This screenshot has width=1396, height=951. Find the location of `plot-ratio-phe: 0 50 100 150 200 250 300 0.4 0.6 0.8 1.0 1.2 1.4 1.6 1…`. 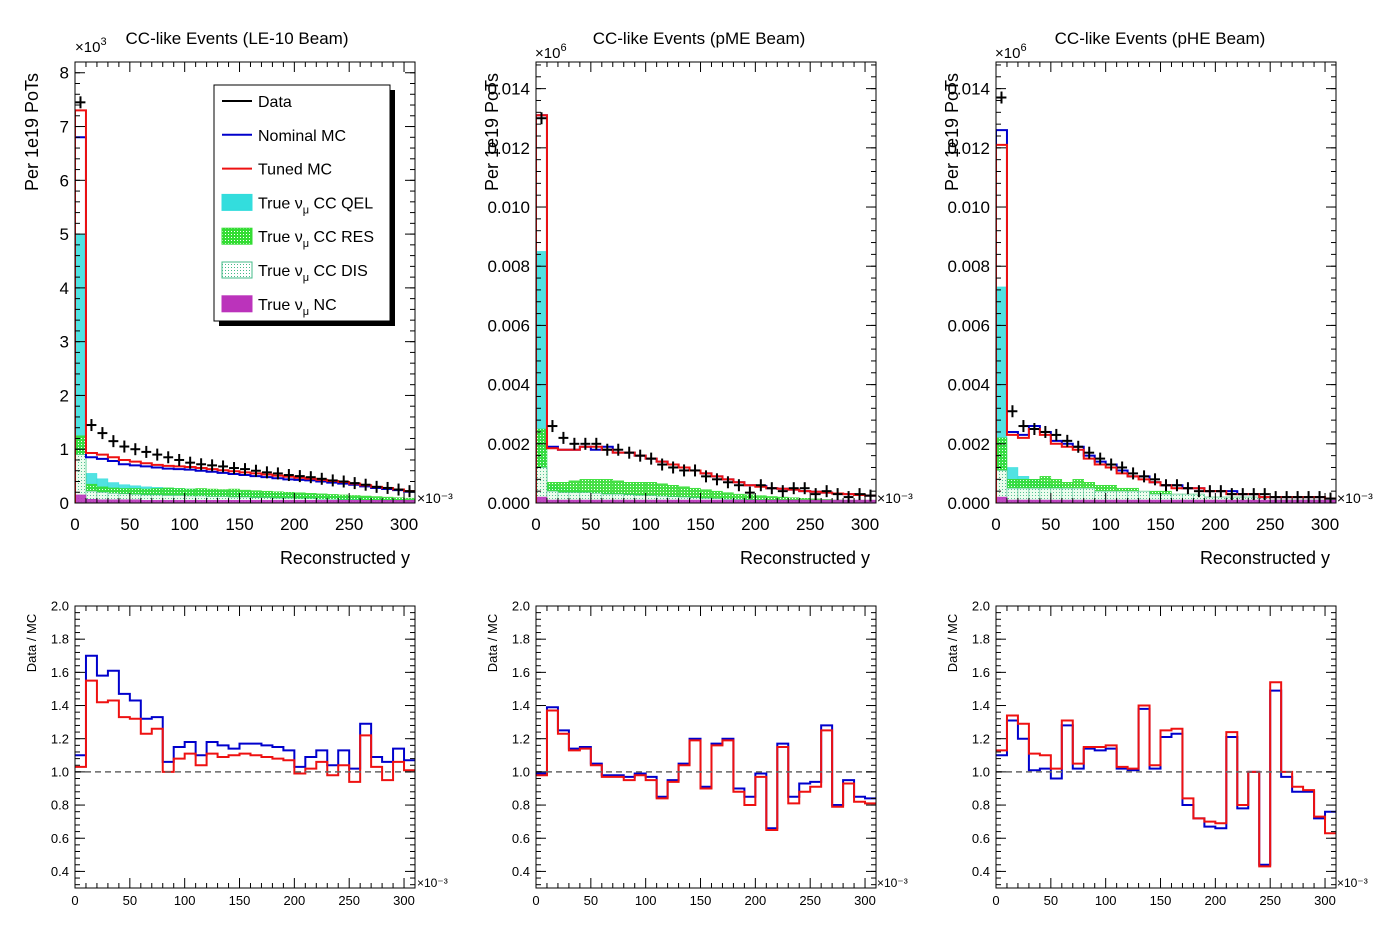

plot-ratio-phe: 0 50 100 150 200 250 300 0.4 0.6 0.8 1.0 1.2 1.4 1.6 1… is located at coordinates (1154, 753).